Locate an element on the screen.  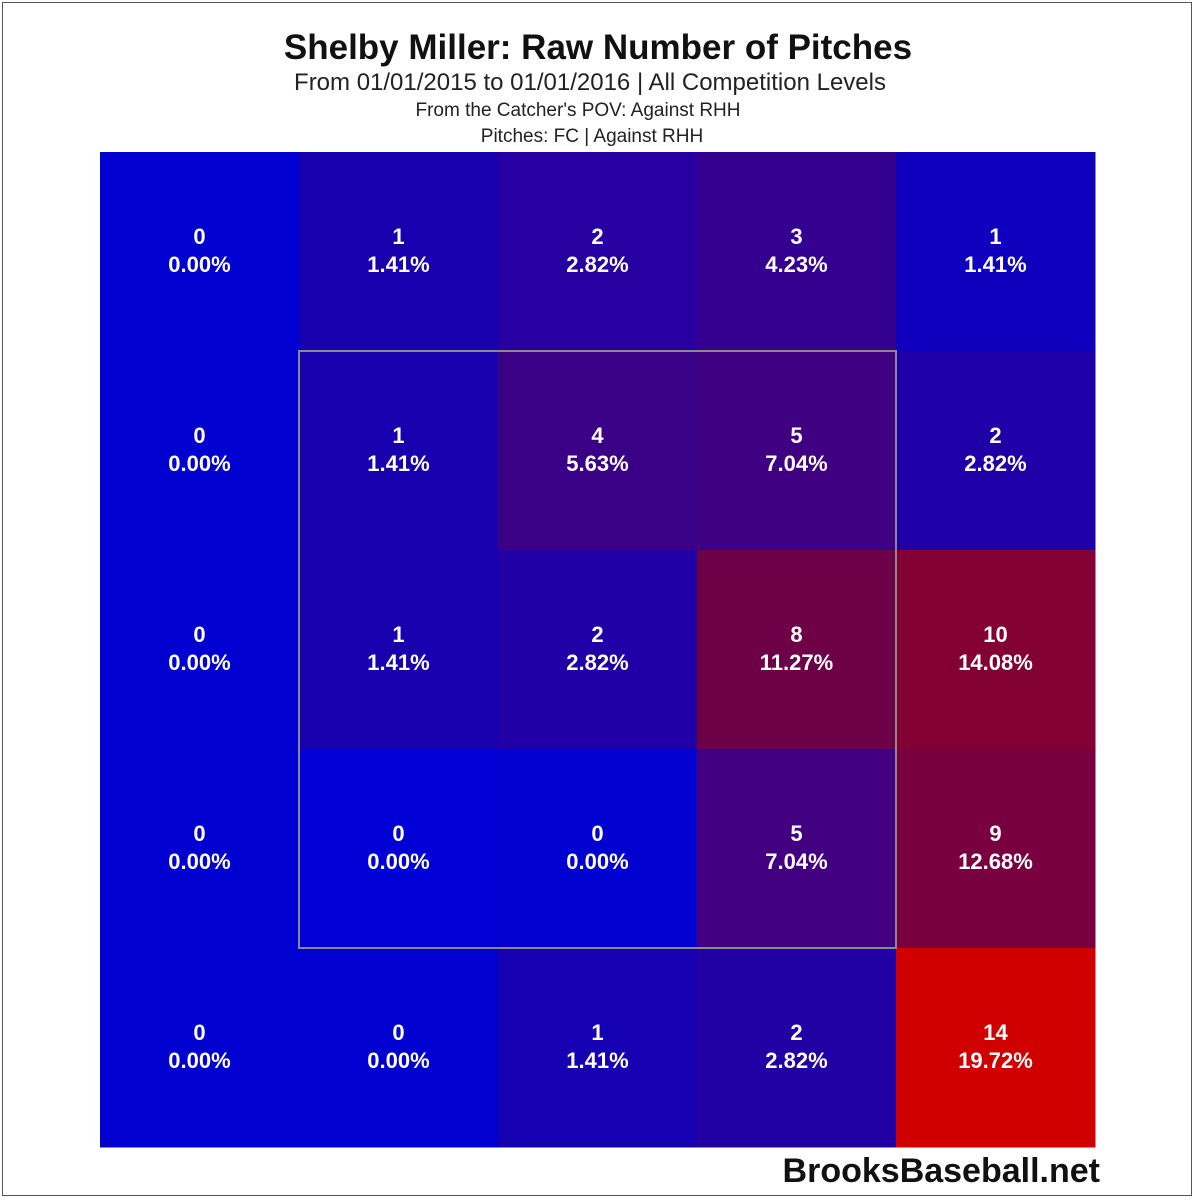
heatmap-cell-r0-c0 is located at coordinates (200, 252).